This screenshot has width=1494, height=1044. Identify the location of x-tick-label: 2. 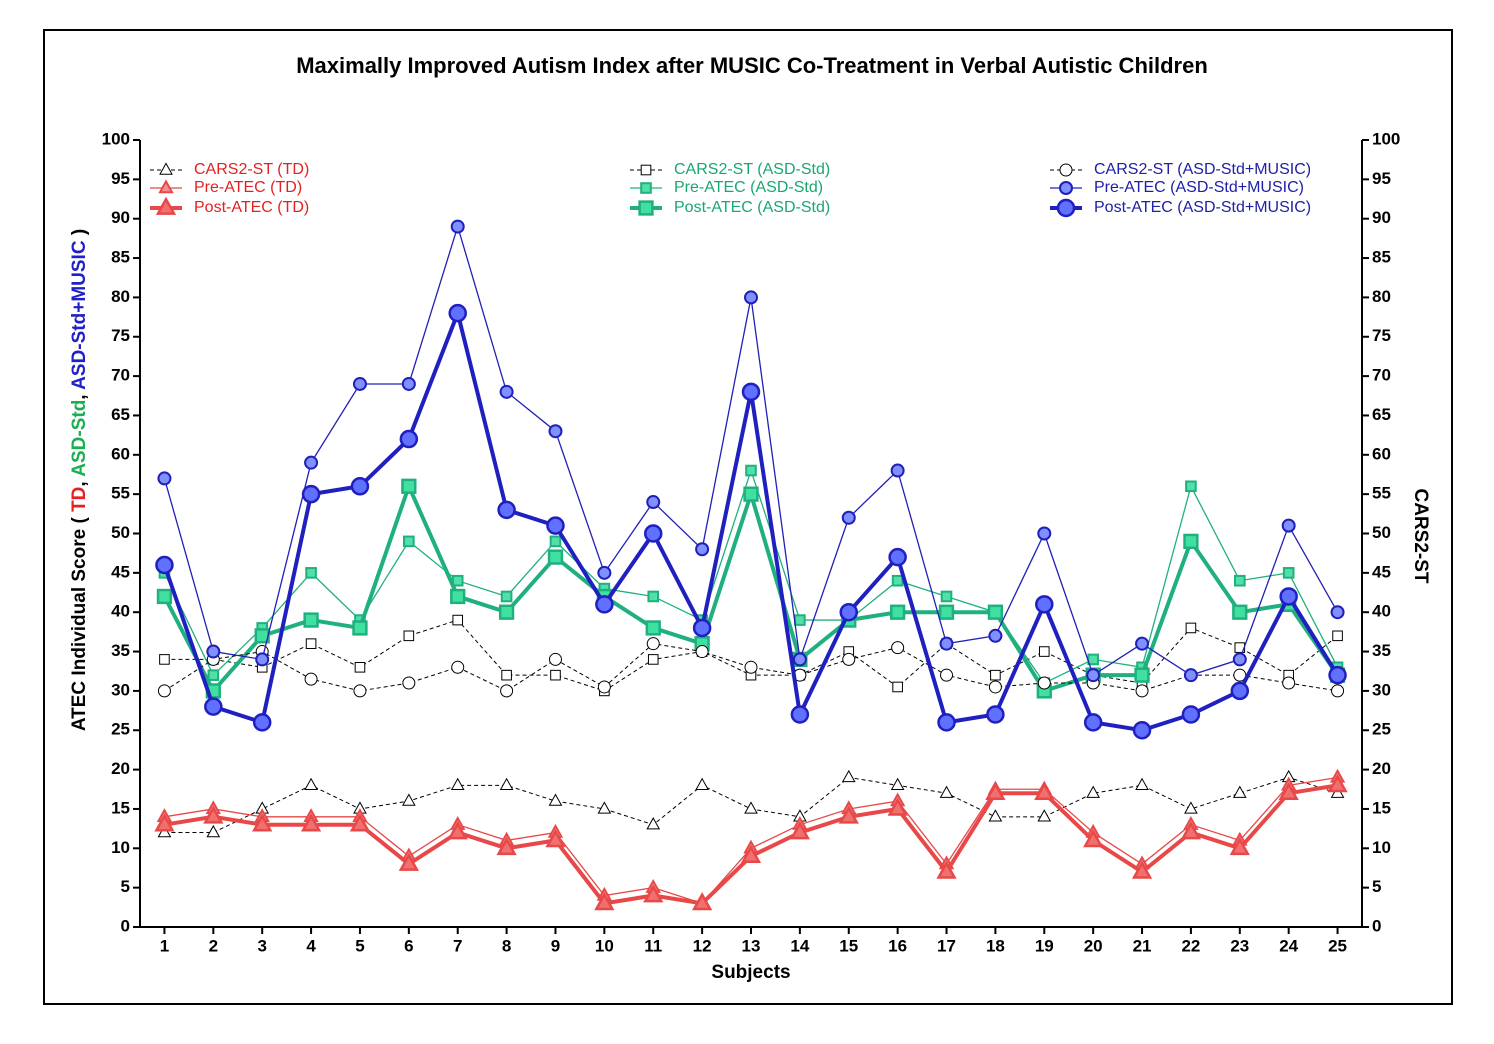
(213, 945).